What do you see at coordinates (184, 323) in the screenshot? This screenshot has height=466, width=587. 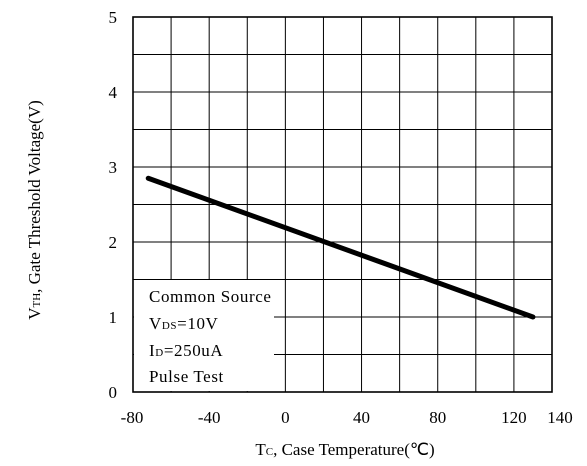 I see `annotation-line: VDS=10V` at bounding box center [184, 323].